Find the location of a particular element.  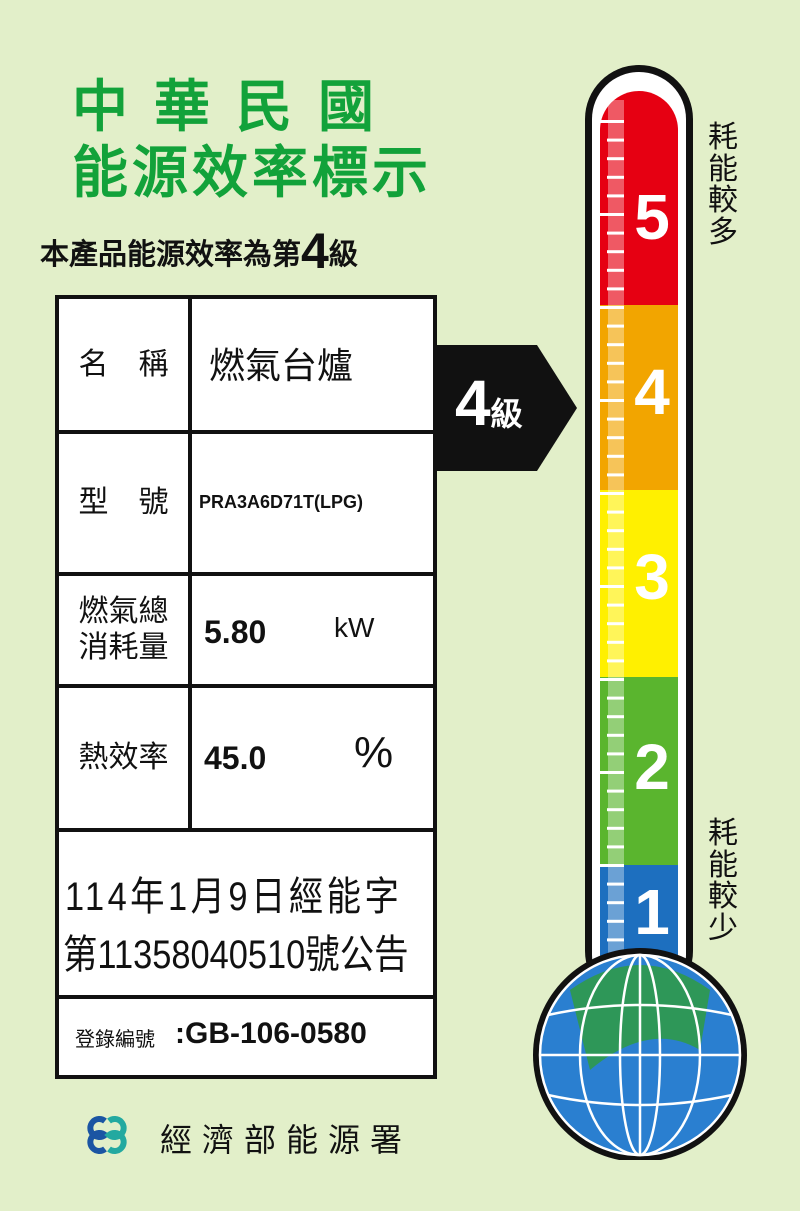

agency-logo-icon is located at coordinates (107, 1135).